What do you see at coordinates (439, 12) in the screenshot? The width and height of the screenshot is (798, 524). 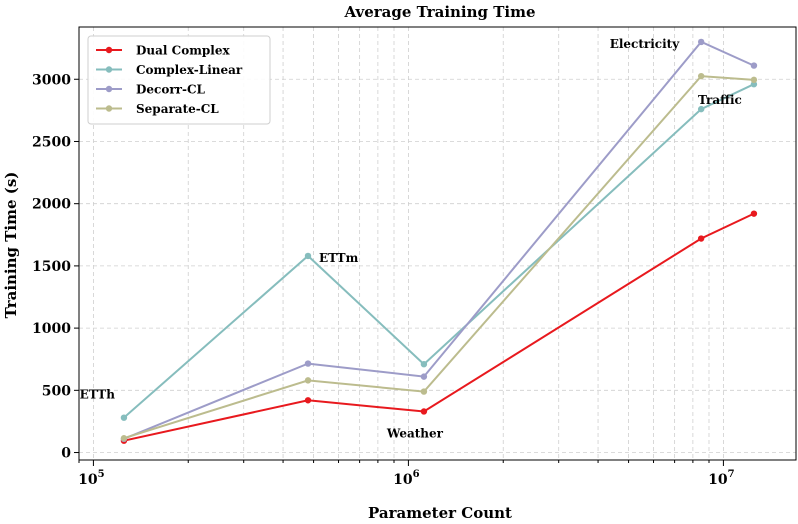 I see `chart-title: Average Training Time` at bounding box center [439, 12].